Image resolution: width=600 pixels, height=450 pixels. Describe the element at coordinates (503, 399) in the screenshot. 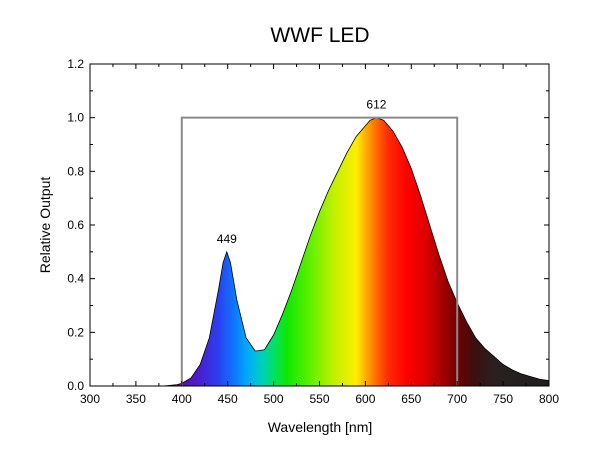

I see `x-tick-label: 750` at that location.